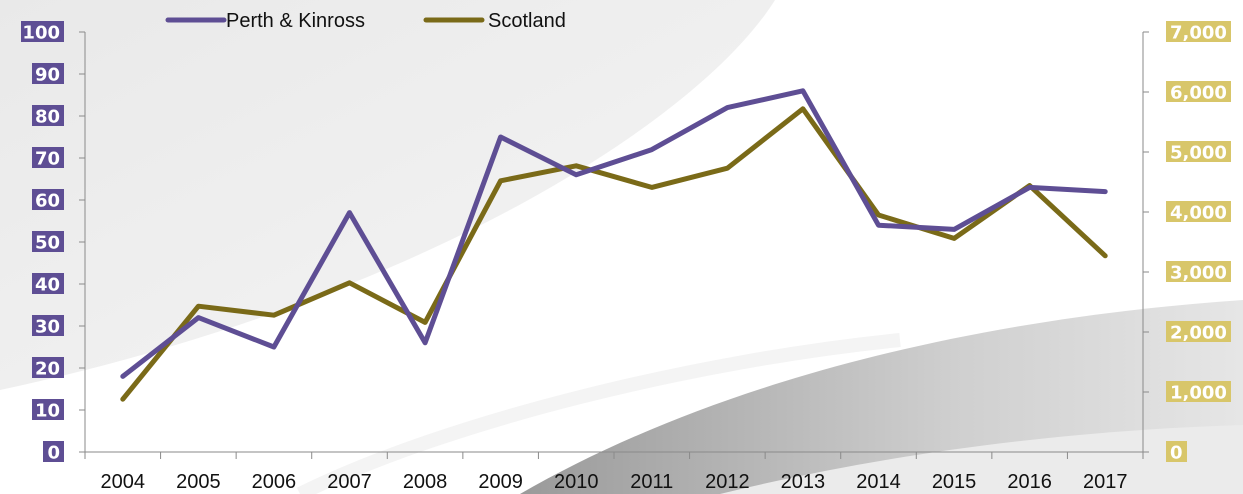 Image resolution: width=1243 pixels, height=494 pixels. What do you see at coordinates (274, 482) in the screenshot?
I see `x-tick-label: 2006` at bounding box center [274, 482].